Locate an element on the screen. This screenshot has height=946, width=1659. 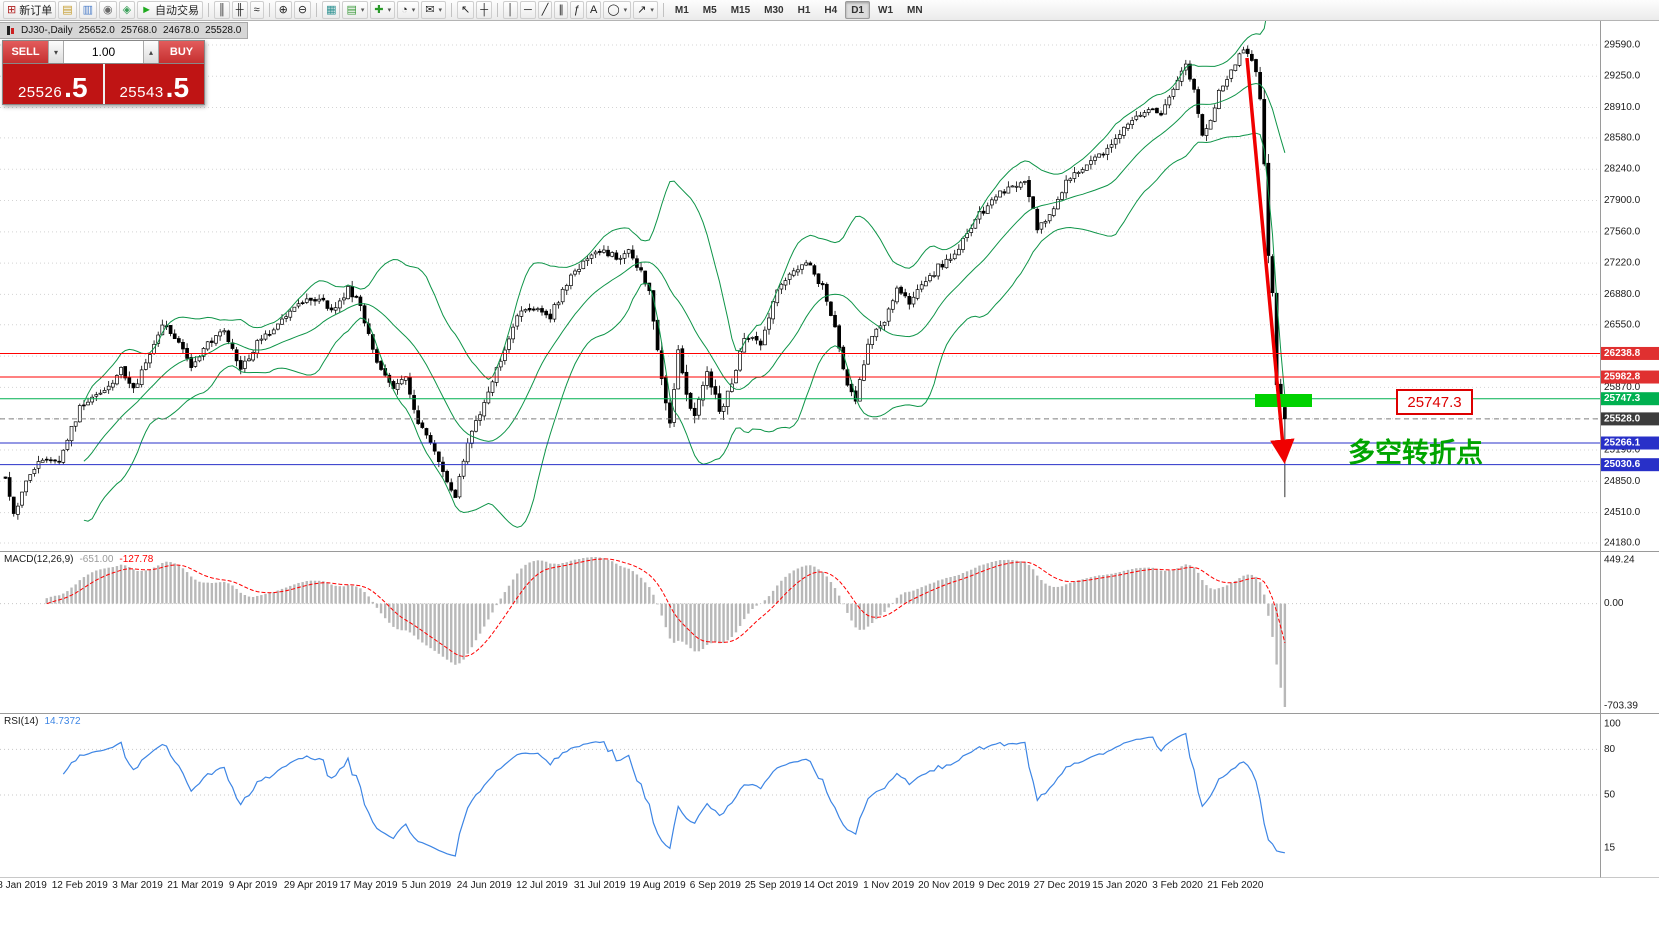
svg-text: 26880.0 is located at coordinates (1622, 294).